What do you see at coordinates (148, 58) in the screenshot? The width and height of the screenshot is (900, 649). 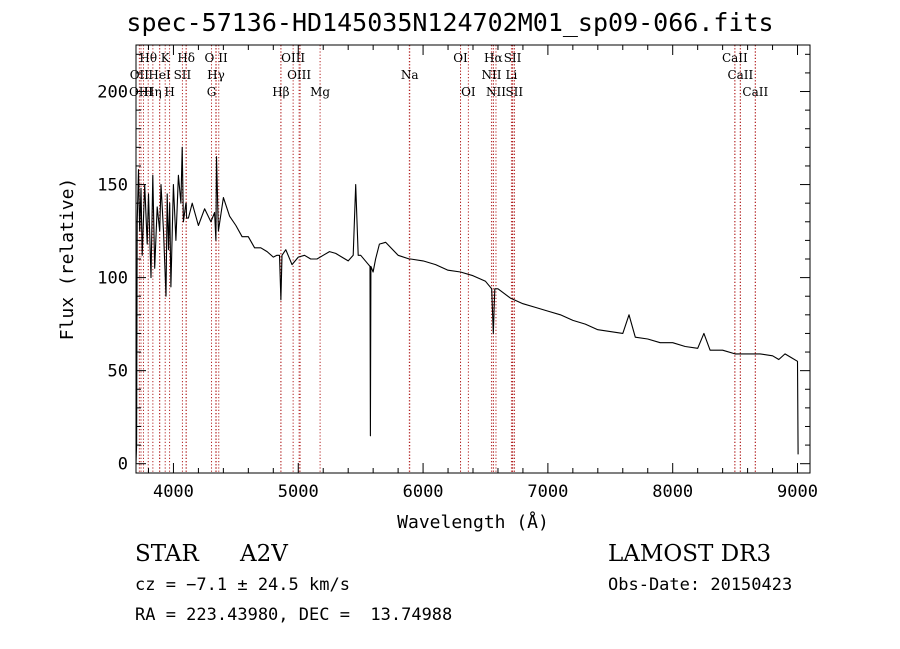 I see `line-label: Hθ` at bounding box center [148, 58].